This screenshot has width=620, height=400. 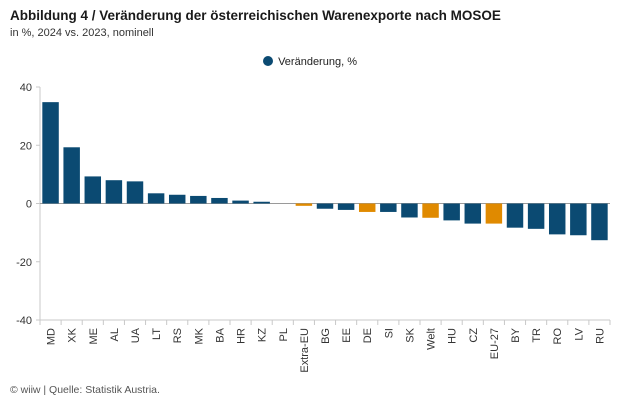 What do you see at coordinates (473, 213) in the screenshot?
I see `bar-cz` at bounding box center [473, 213].